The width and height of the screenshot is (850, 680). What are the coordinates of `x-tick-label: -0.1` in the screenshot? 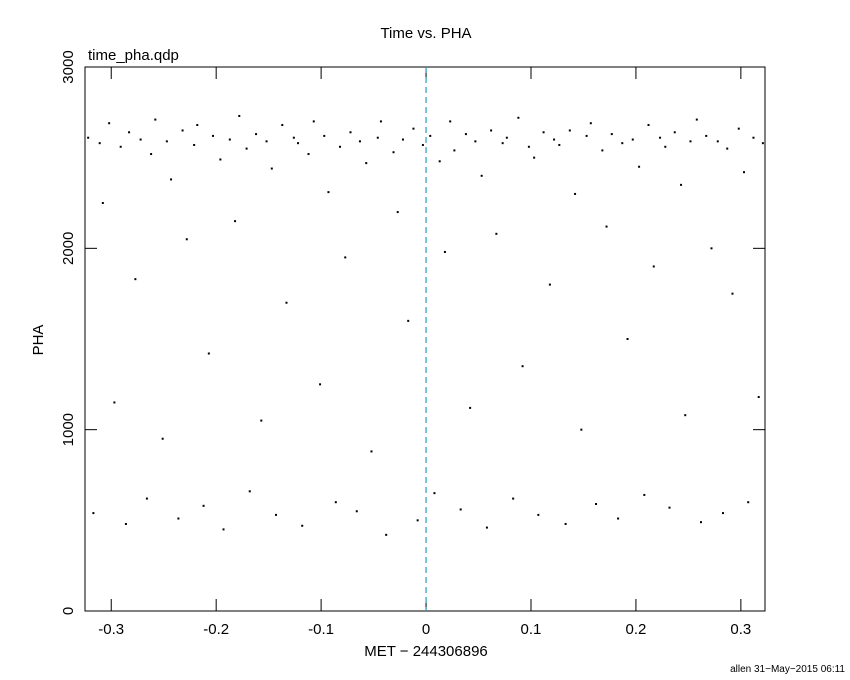 It's located at (321, 629).